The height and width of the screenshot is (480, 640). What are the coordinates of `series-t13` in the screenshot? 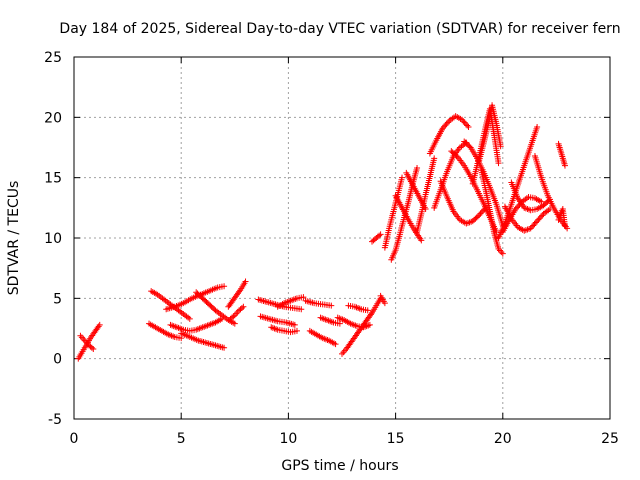 It's located at (290, 302).